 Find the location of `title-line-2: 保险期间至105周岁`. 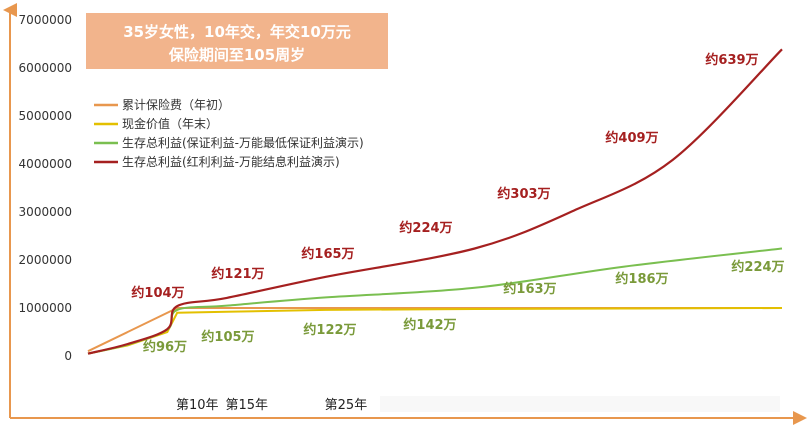

title-line-2: 保险期间至105周岁 is located at coordinates (236, 55).